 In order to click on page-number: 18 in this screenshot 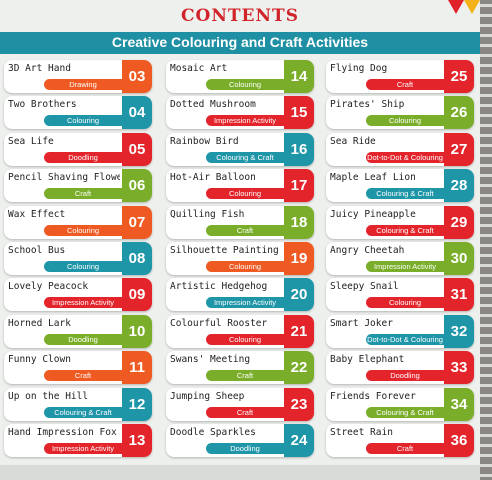, I will do `click(299, 222)`.